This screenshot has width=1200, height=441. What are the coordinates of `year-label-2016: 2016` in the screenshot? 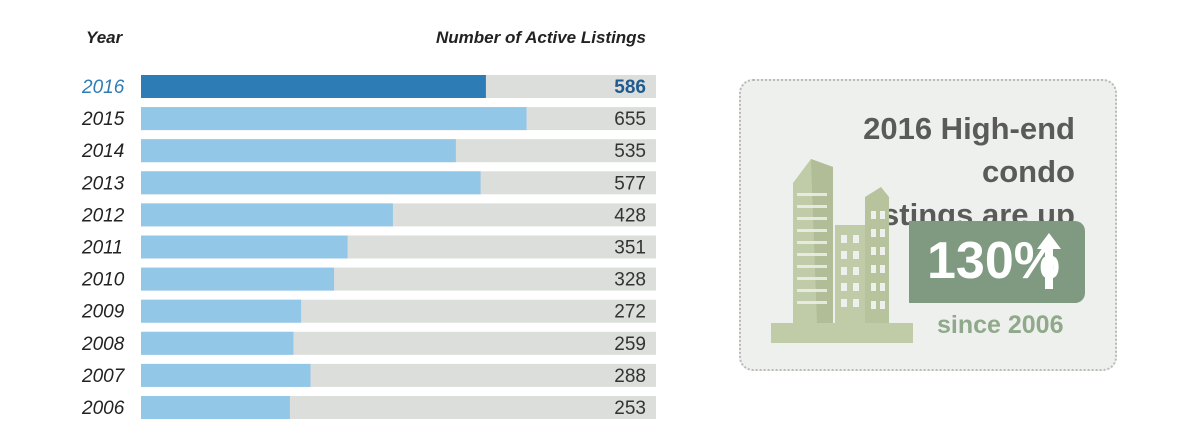 It's located at (103, 87).